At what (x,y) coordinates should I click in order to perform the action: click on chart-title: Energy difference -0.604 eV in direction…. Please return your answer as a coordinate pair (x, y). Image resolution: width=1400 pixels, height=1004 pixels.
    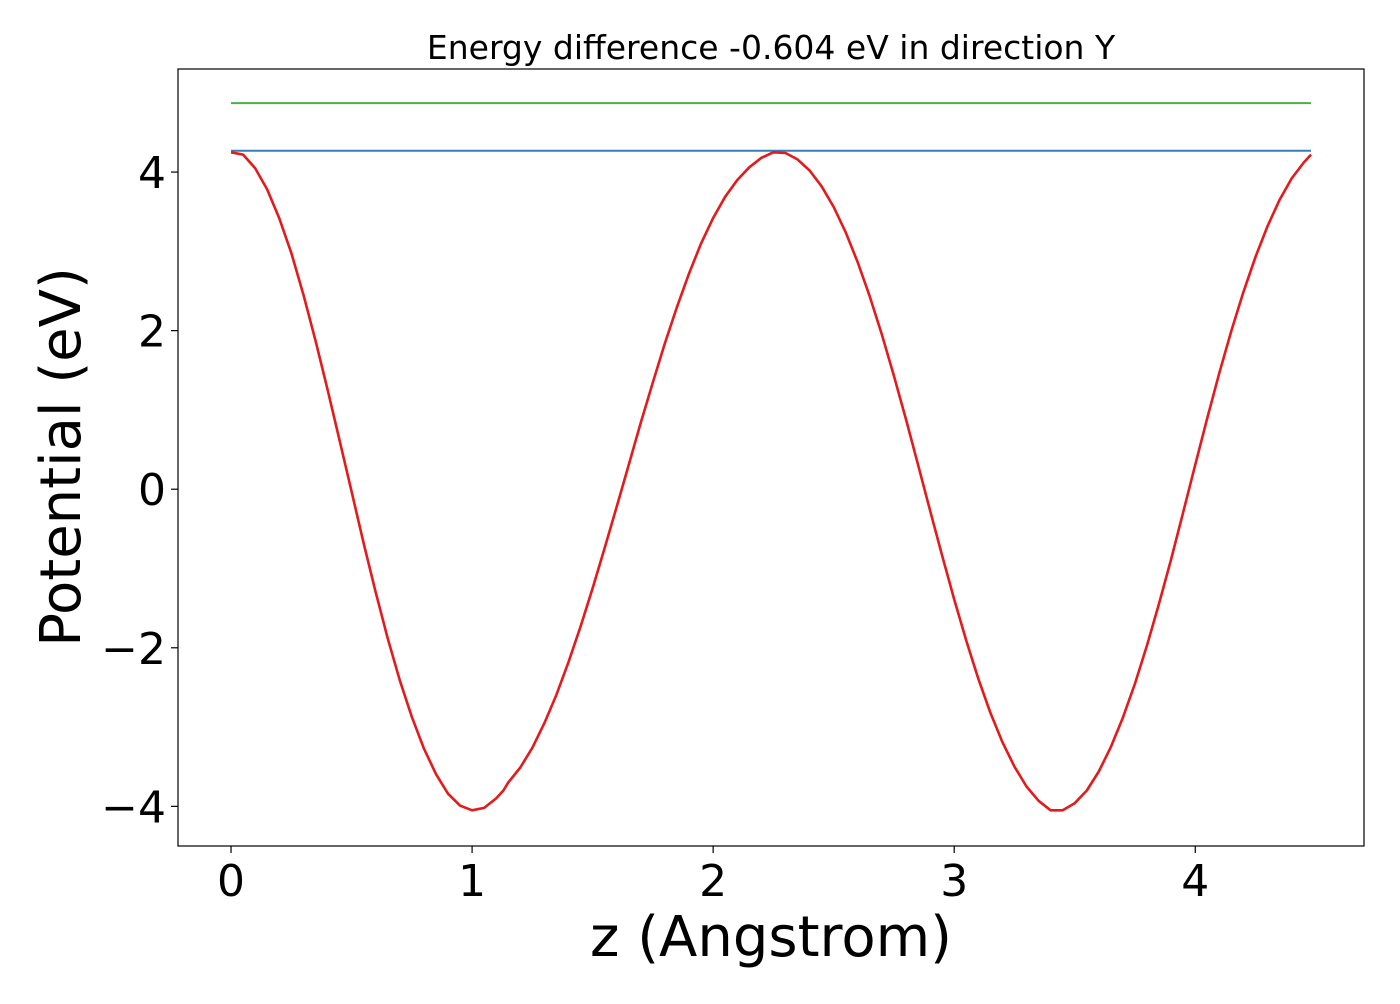
    Looking at the image, I should click on (771, 47).